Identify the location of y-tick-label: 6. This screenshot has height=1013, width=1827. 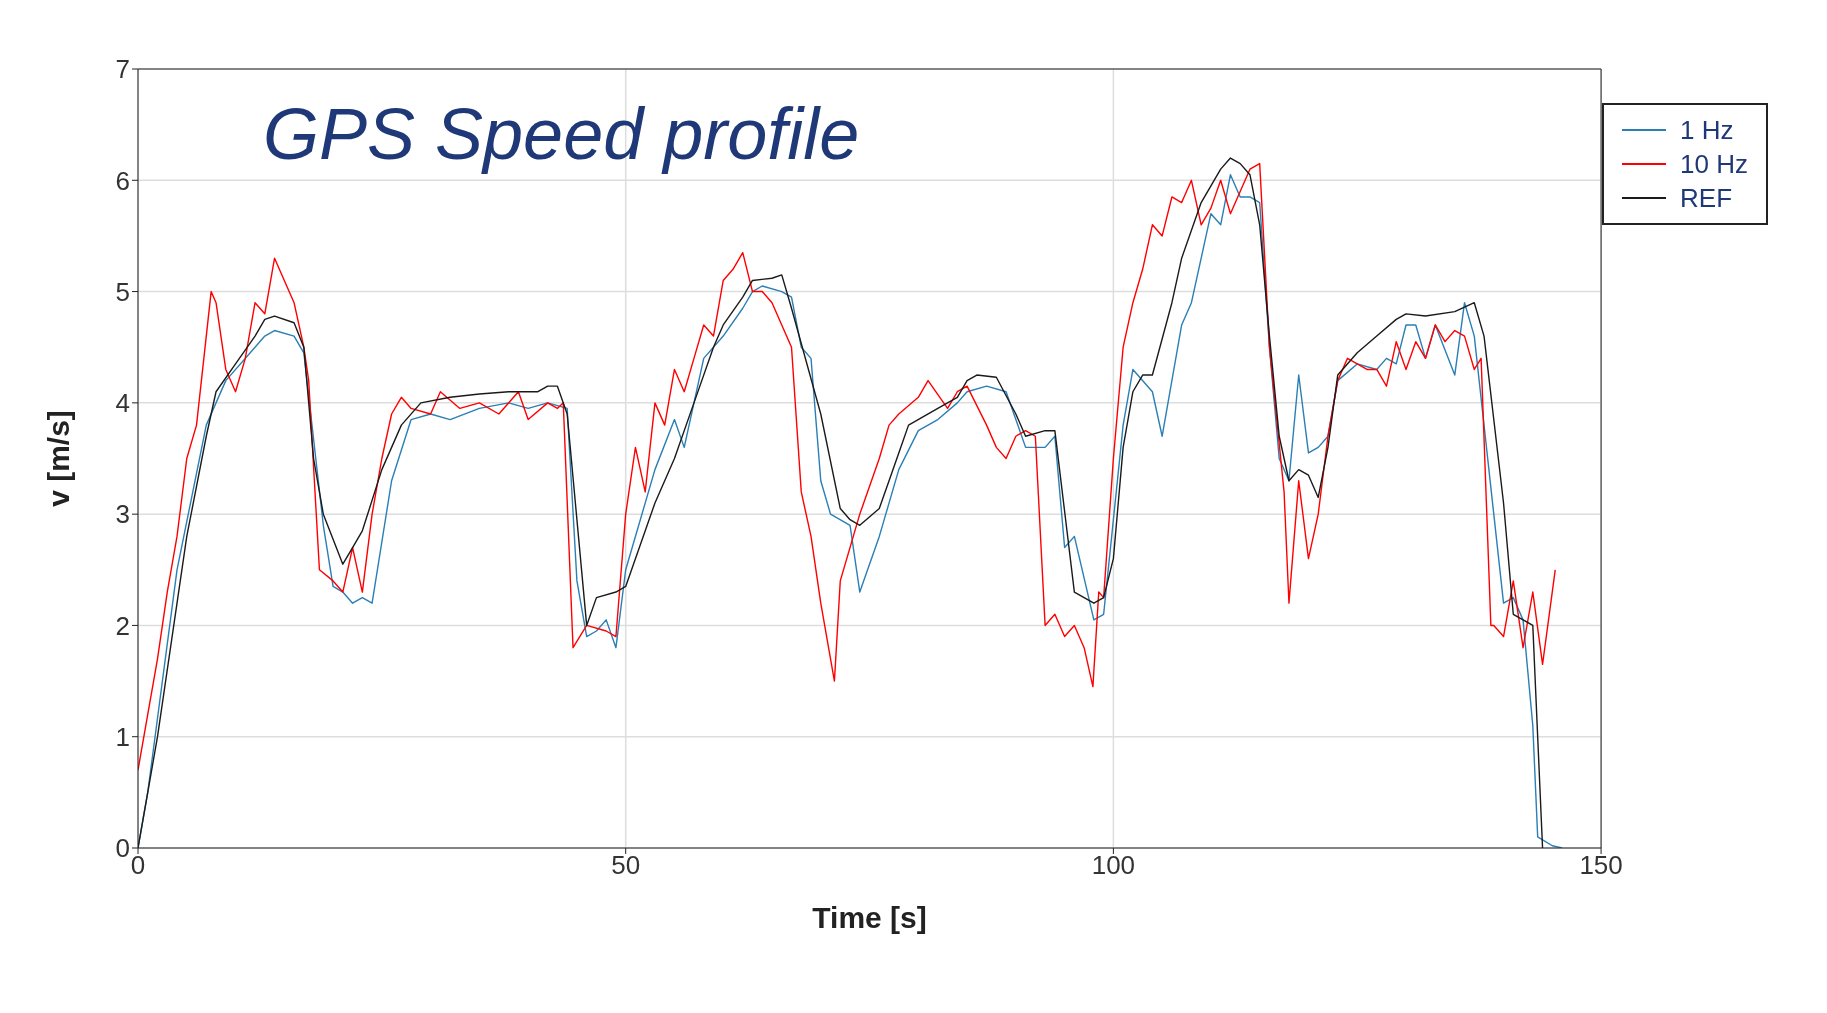
(122, 180).